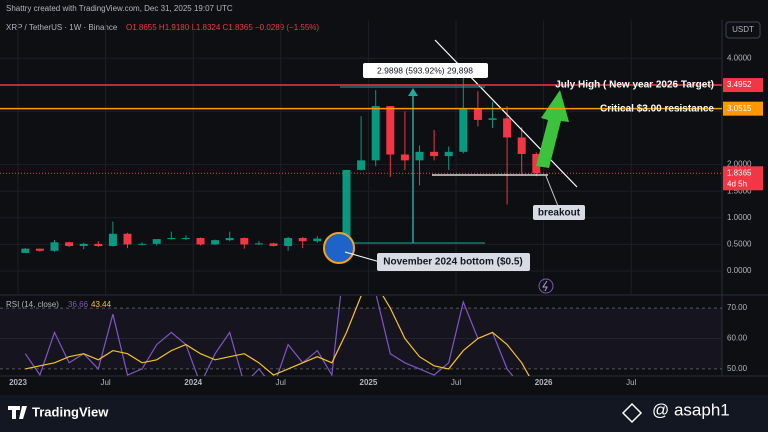 The width and height of the screenshot is (768, 432). I want to click on level-value: 3.4952, so click(739, 84).